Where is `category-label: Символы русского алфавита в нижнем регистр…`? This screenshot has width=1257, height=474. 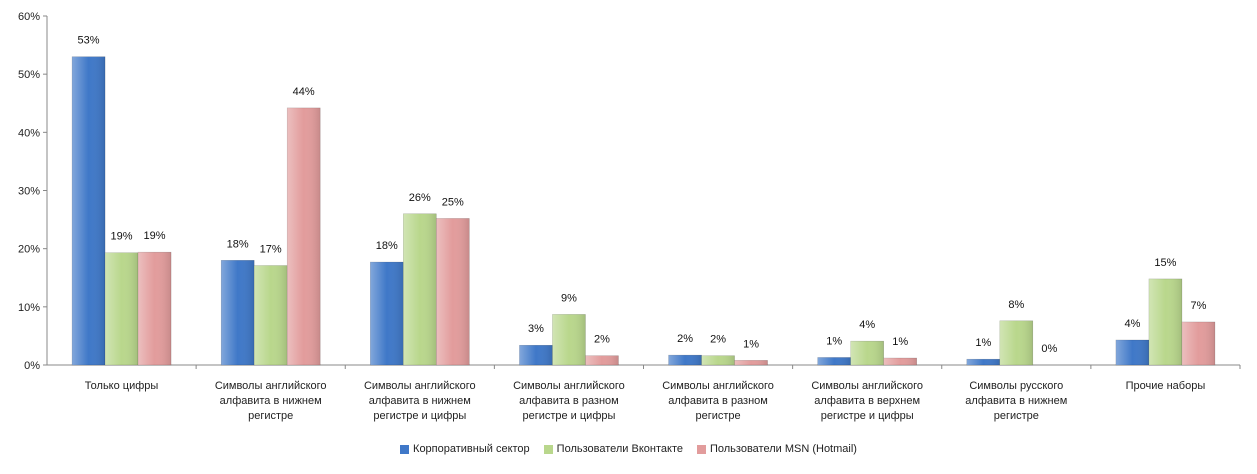 category-label: Символы русского алфавита в нижнем регистр… is located at coordinates (1016, 401).